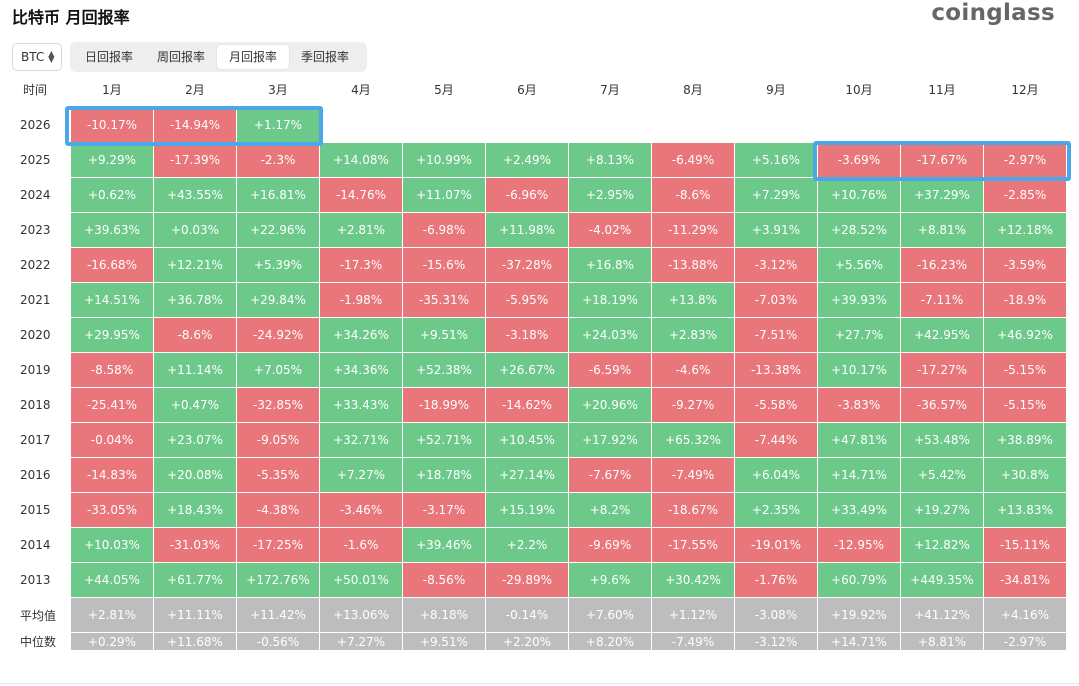  I want to click on return-cell: +0.47%, so click(195, 405).